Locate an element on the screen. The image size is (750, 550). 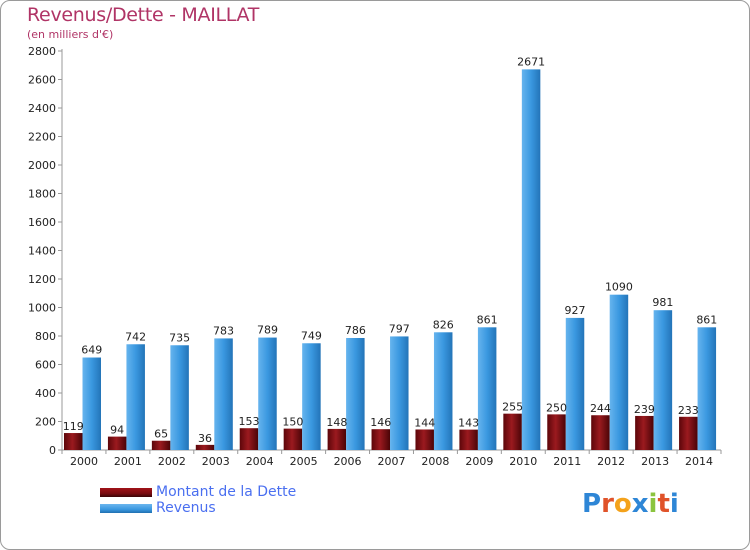
data-label-debt: 144 is located at coordinates (424, 422).